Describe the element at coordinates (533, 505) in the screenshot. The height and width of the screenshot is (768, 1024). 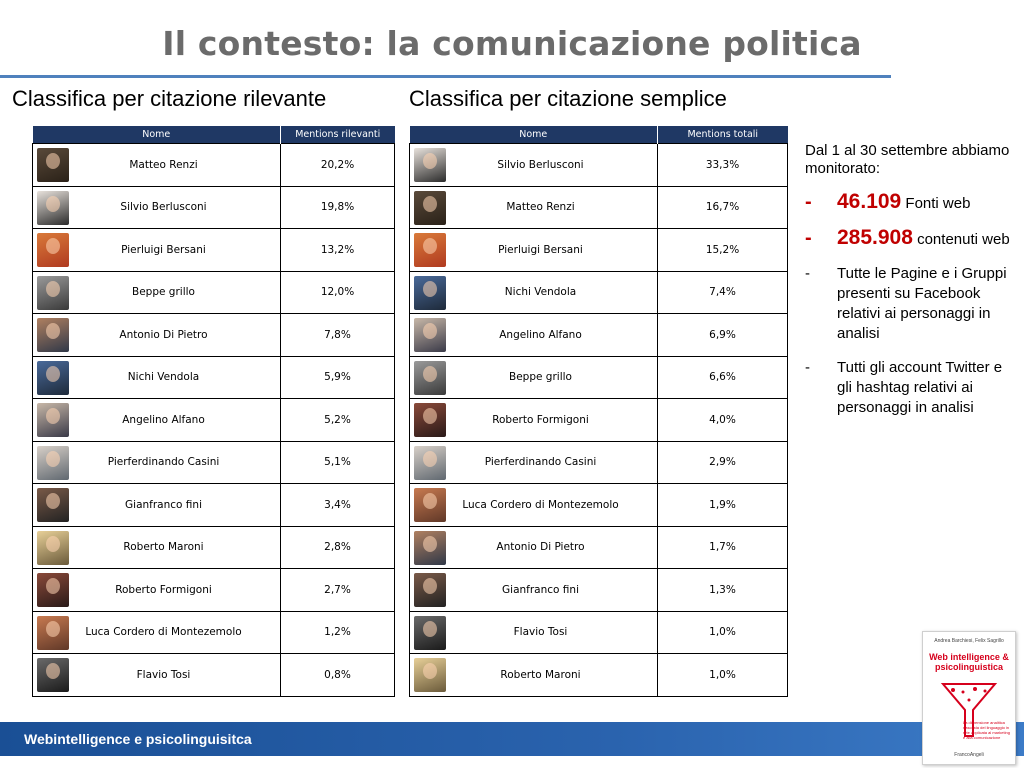
I see `name-cell: Luca Cordero di Montezemolo` at that location.